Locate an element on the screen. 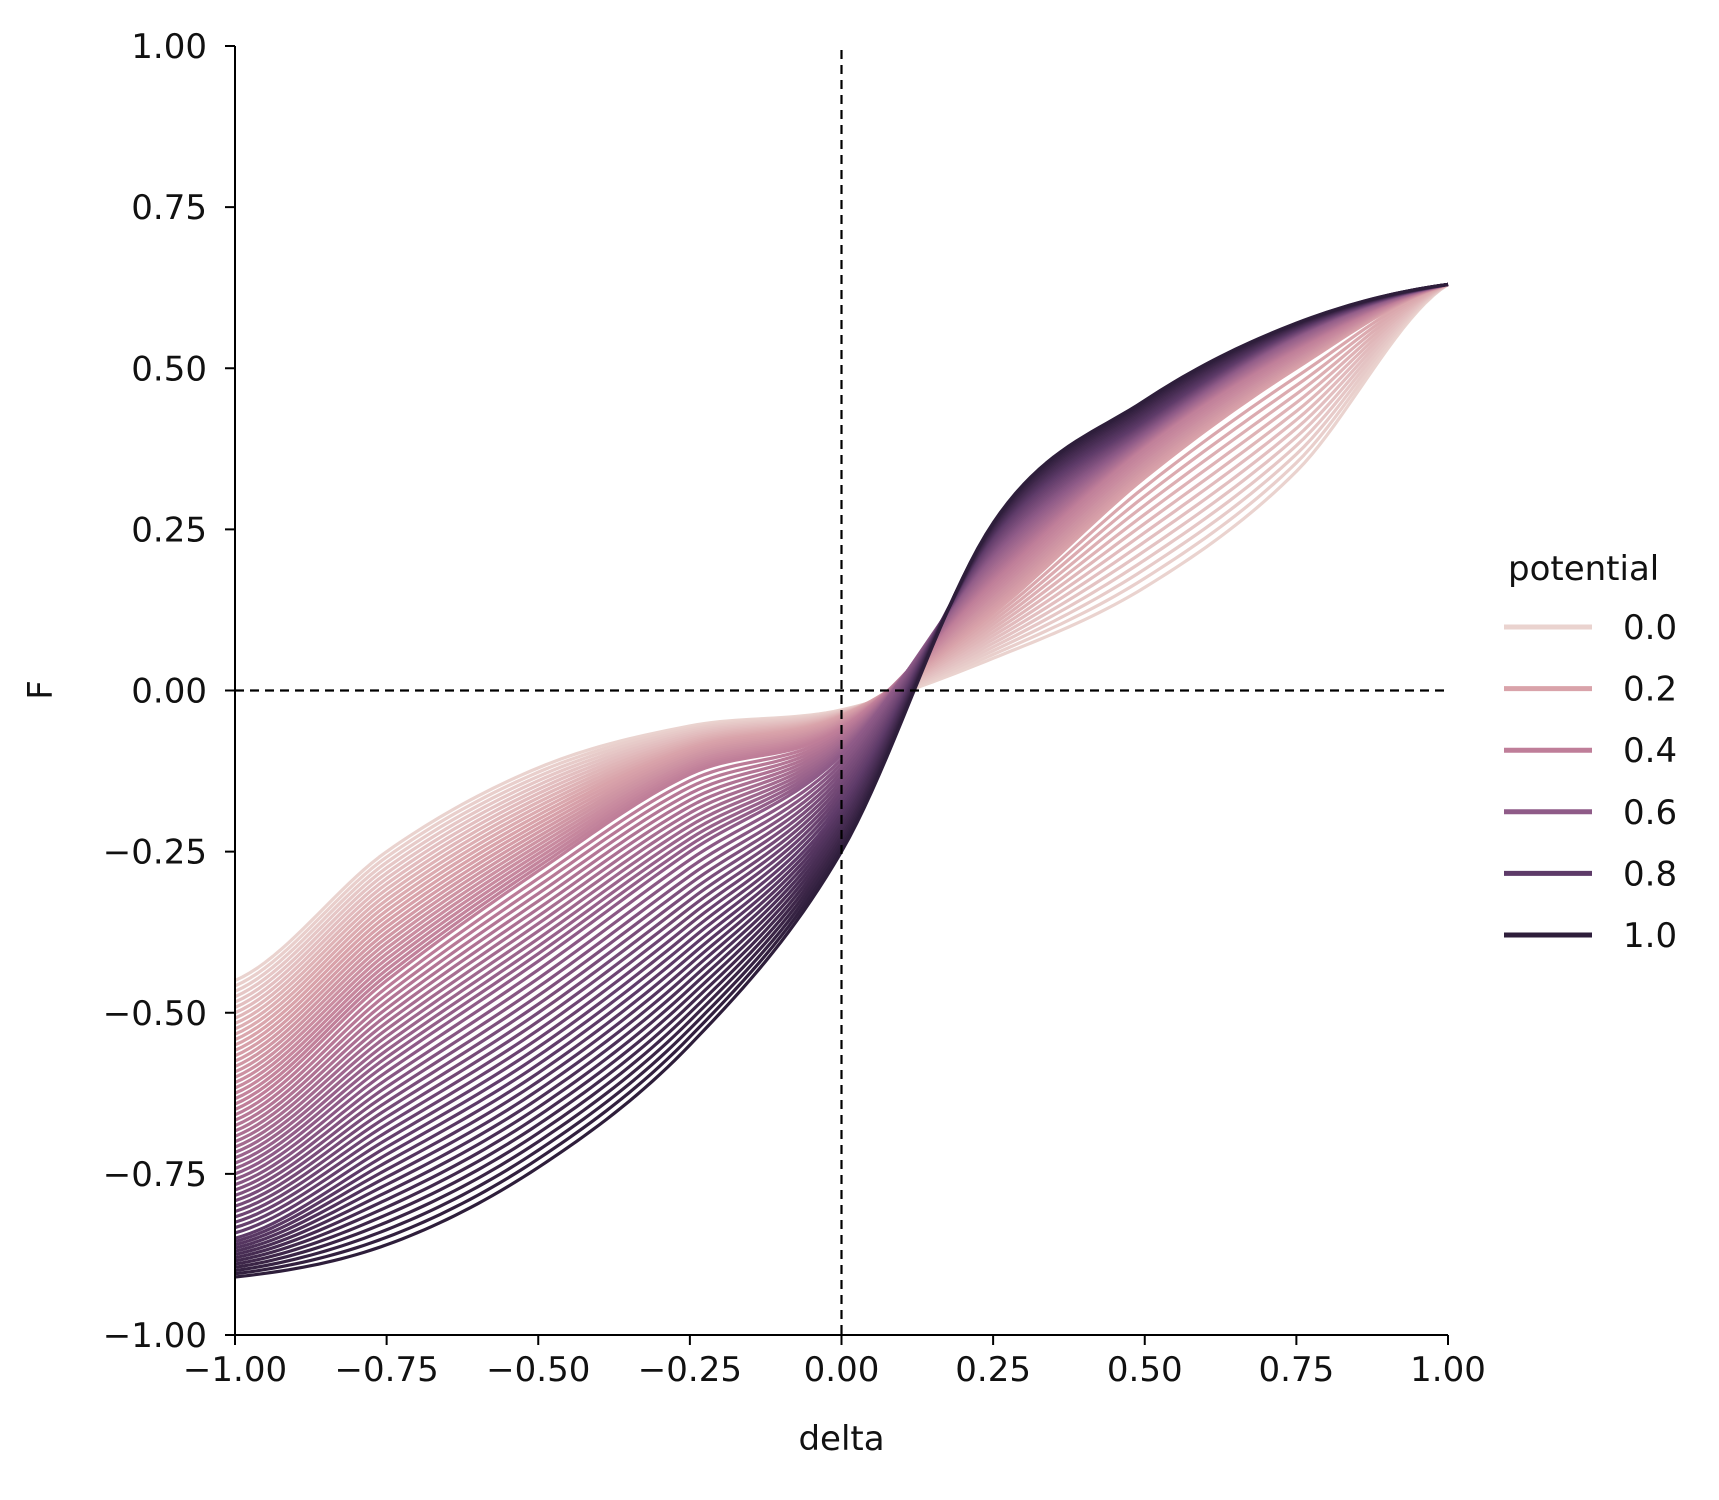  x-tick-label: −0.50 is located at coordinates (538, 1370).